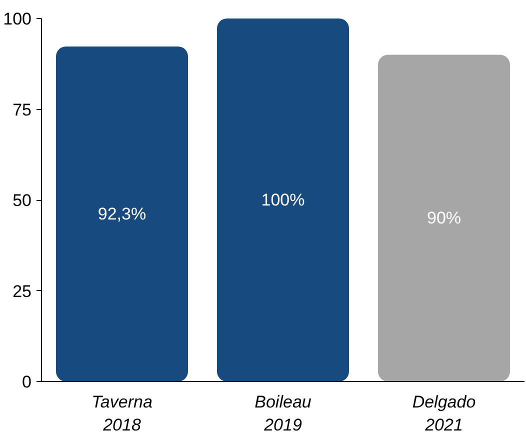 Image resolution: width=526 pixels, height=437 pixels. I want to click on data-label: 90%, so click(444, 218).